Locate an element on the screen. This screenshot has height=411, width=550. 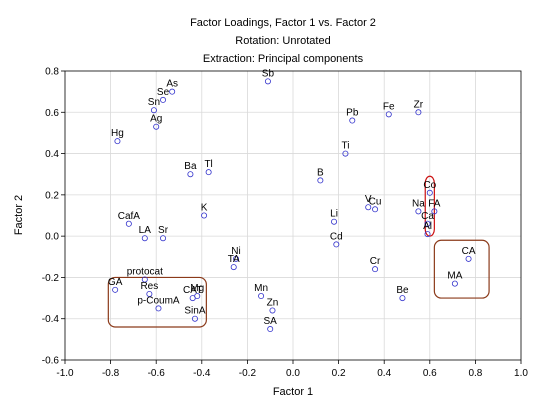
y-tick-label: -0.6 is located at coordinates (51, 361).